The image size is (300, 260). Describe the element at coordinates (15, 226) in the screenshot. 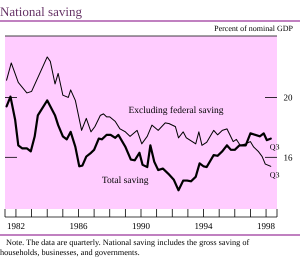

I see `x-tick-label: 1982` at that location.